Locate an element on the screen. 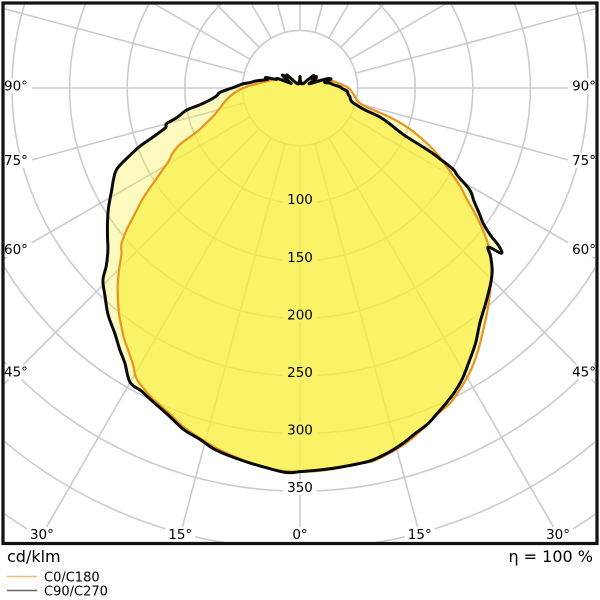 Image resolution: width=600 pixels, height=600 pixels. angle-tick-label: 0° is located at coordinates (299, 535).